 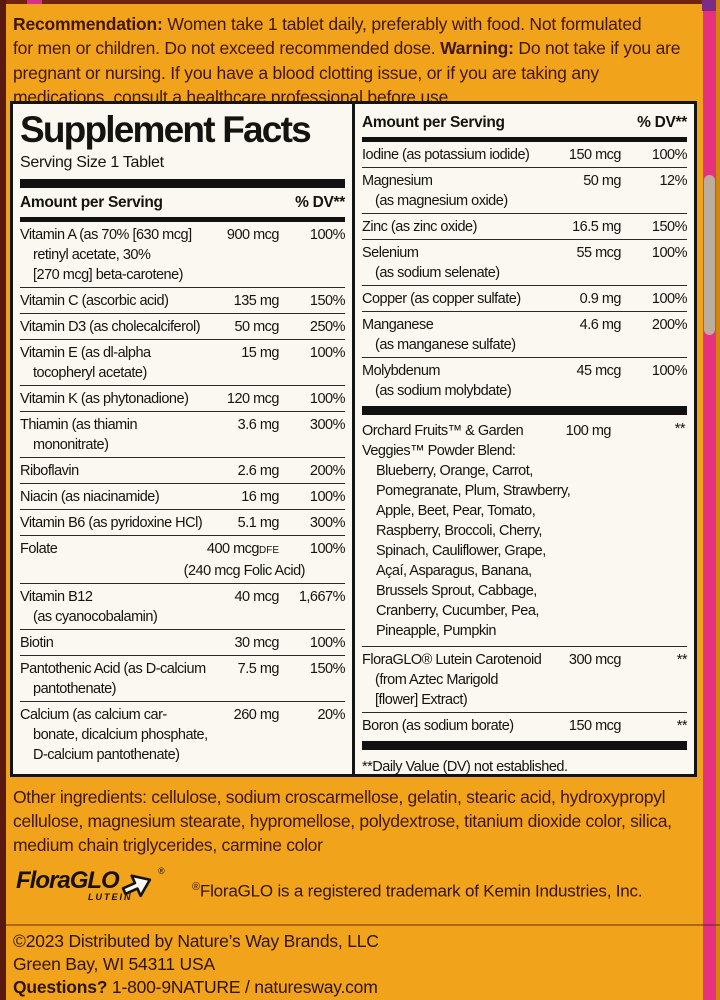 I want to click on nutrient-amount: 3.6 mg, so click(x=248, y=425).